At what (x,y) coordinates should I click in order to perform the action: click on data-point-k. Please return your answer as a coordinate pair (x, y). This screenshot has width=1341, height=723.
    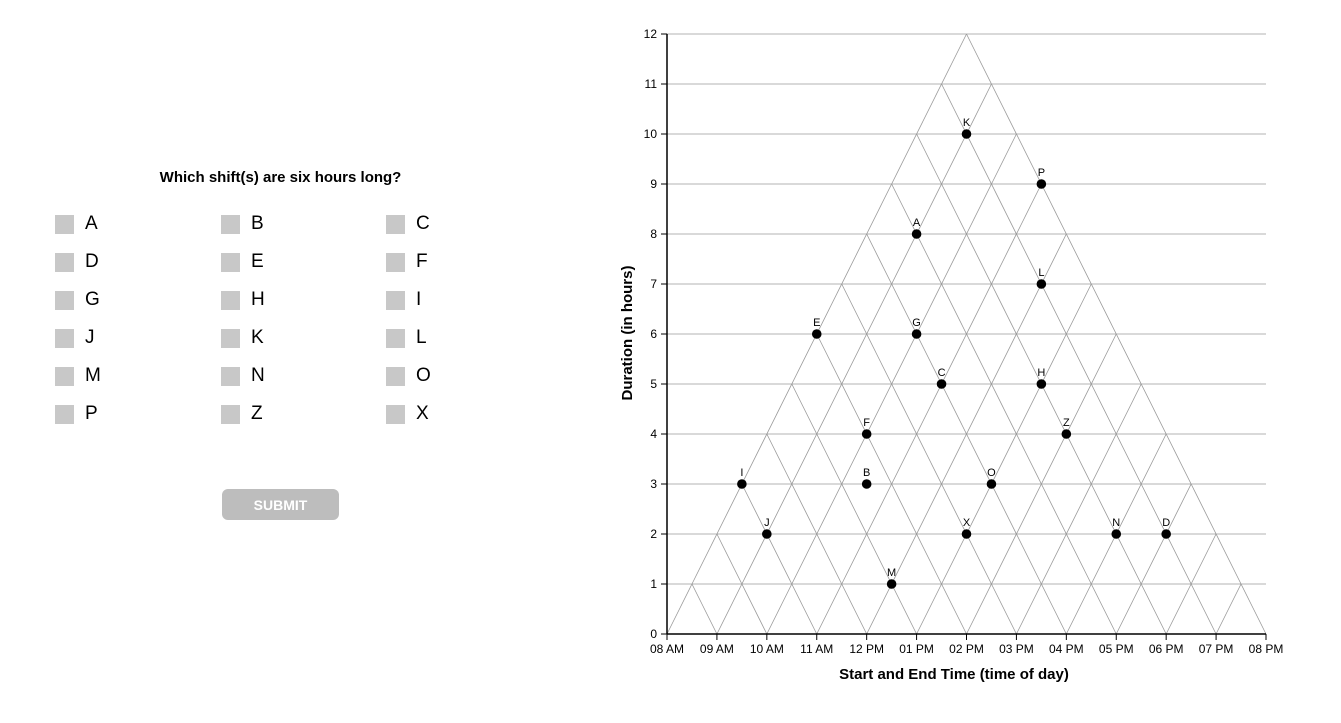
    Looking at the image, I should click on (966, 134).